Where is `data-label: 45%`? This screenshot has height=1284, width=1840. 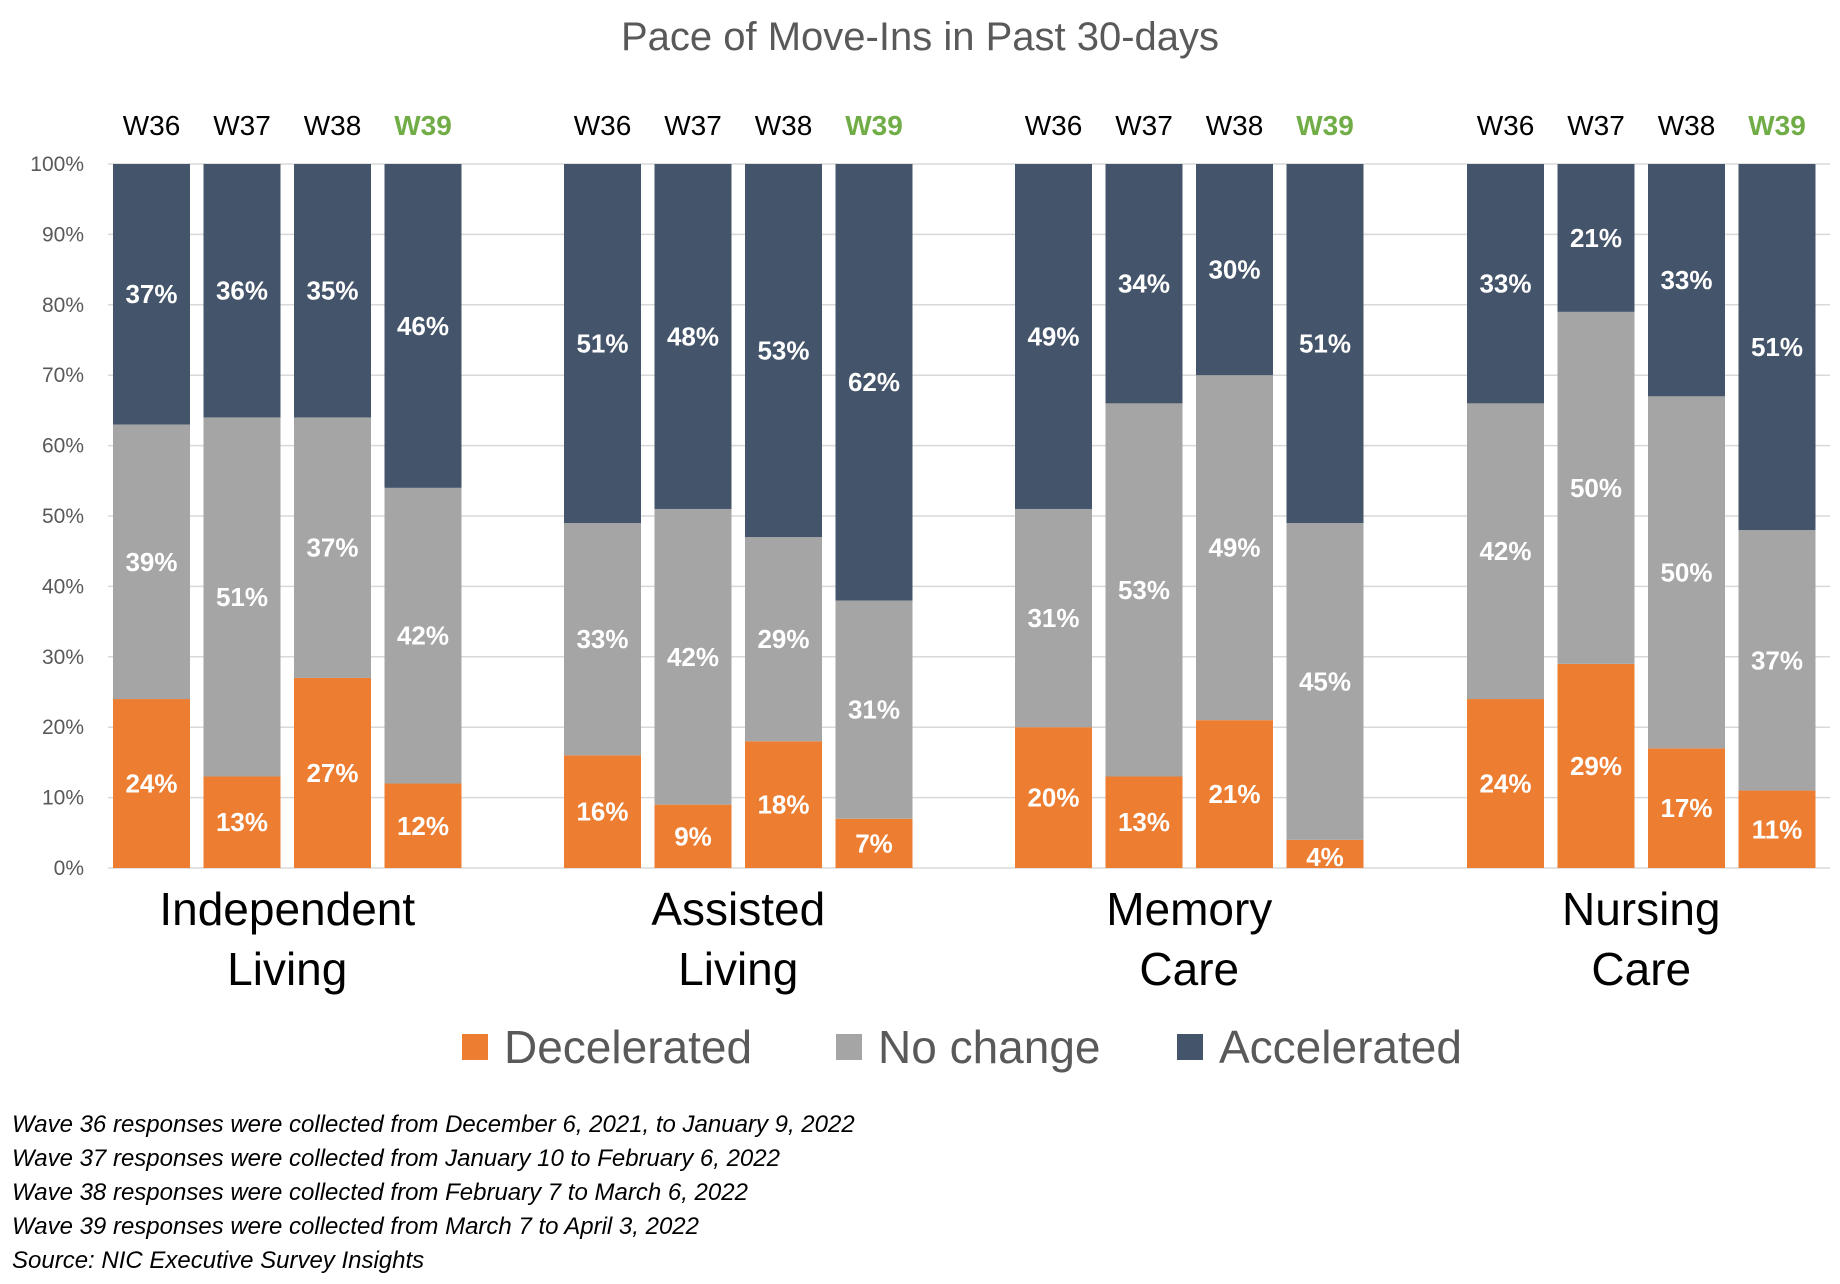
data-label: 45% is located at coordinates (1325, 681).